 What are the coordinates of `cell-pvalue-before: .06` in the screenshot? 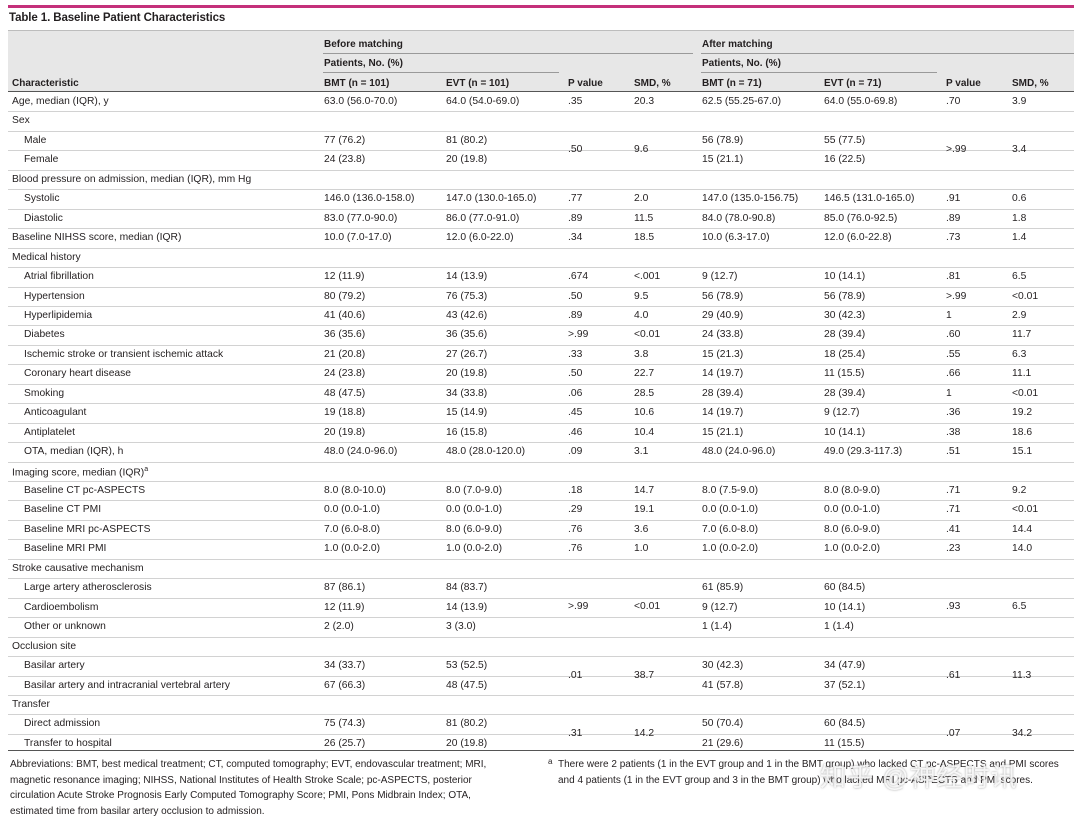 It's located at (575, 393).